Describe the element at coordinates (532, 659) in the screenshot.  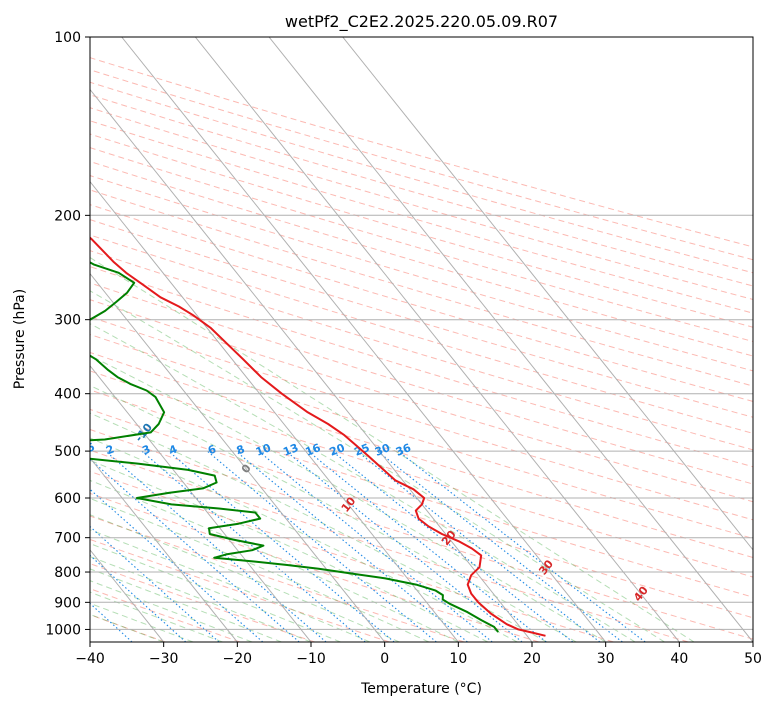
I see `x-tick-label: 20` at that location.